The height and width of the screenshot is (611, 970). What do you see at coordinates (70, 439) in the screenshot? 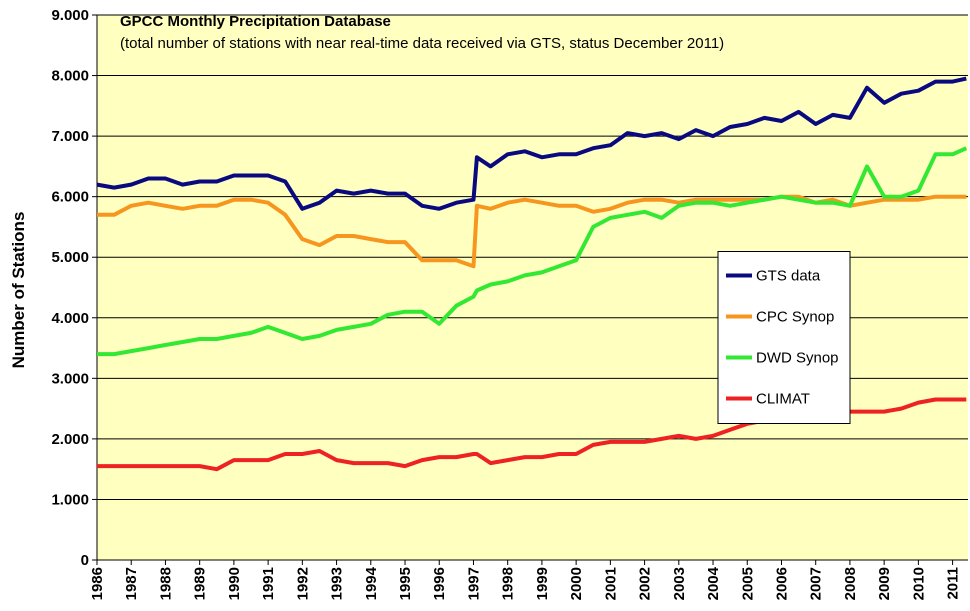
I see `y-tick-label: 2.000` at bounding box center [70, 439].